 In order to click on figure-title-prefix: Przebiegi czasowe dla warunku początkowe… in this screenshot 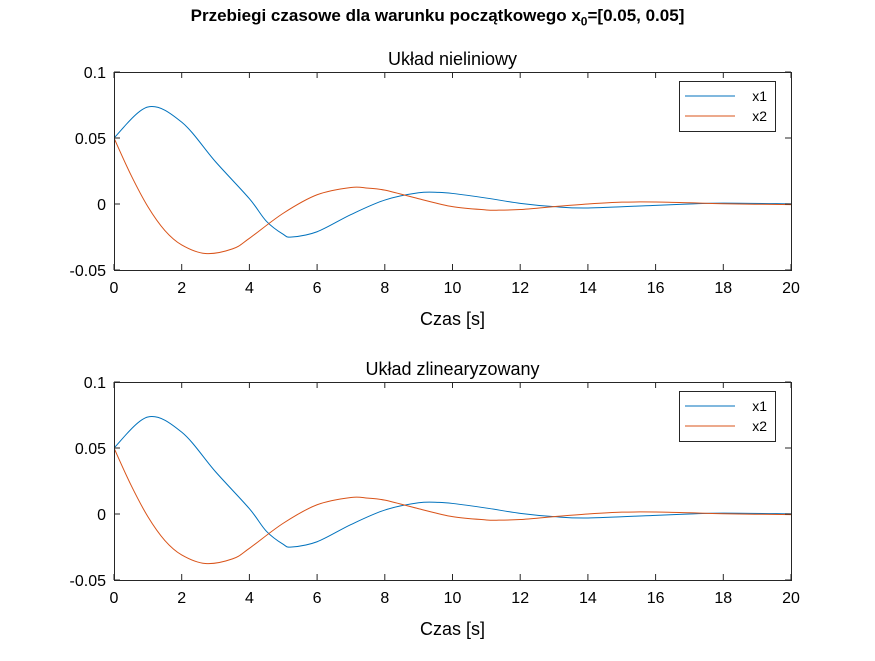, I will do `click(385, 15)`.